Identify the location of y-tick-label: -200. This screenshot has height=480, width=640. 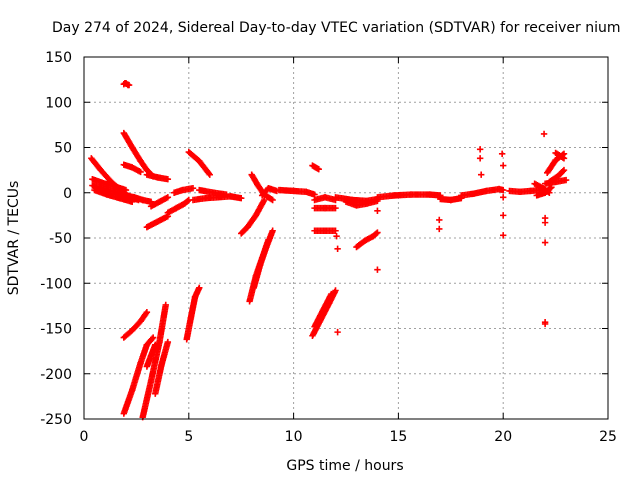
(56, 375).